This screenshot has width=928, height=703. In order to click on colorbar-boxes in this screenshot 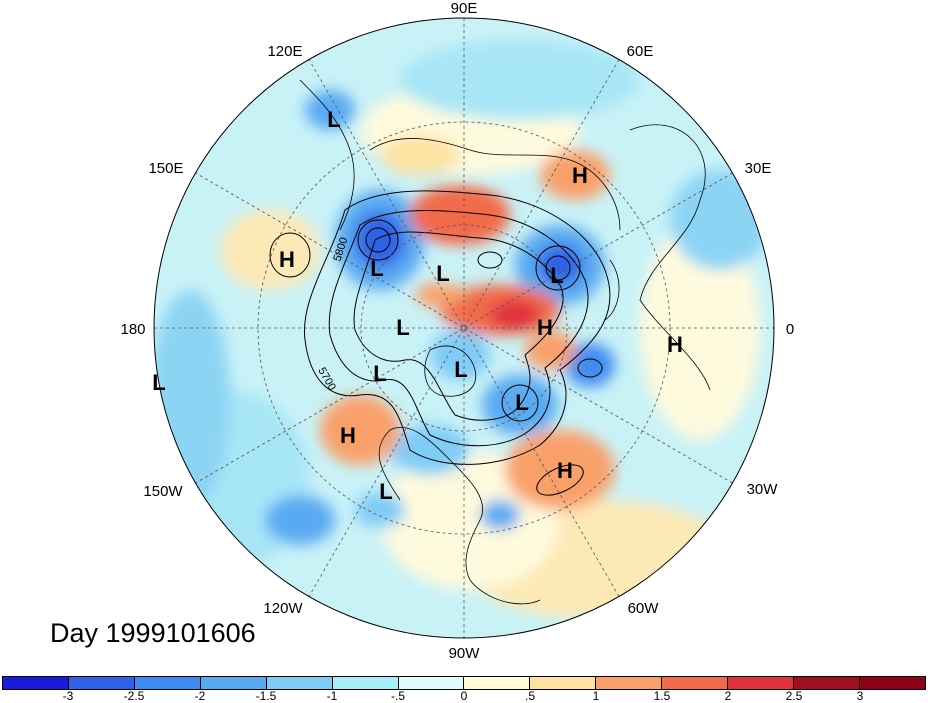, I will do `click(464, 683)`.